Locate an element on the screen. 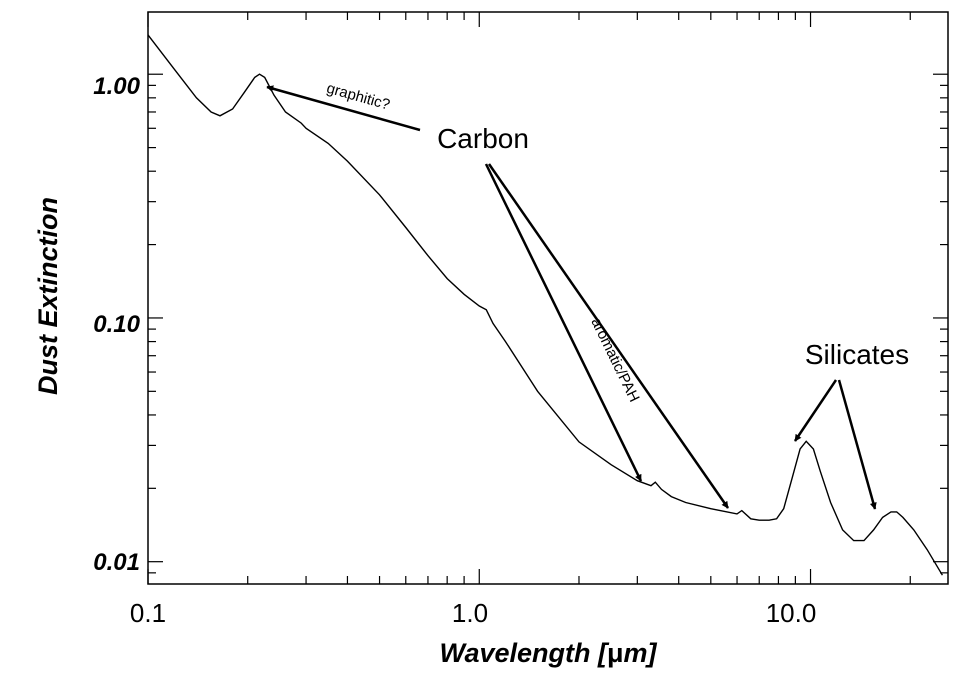  annotation-aromatic-pah: aromatic/PAH is located at coordinates (614, 360).